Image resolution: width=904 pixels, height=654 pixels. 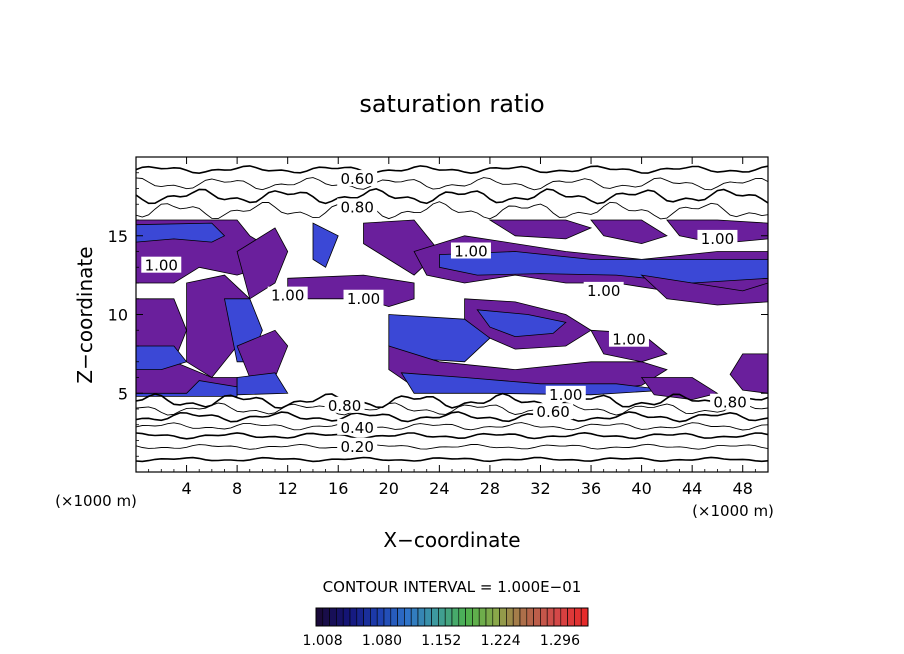 I want to click on contour-label: 0.40, so click(x=356, y=428).